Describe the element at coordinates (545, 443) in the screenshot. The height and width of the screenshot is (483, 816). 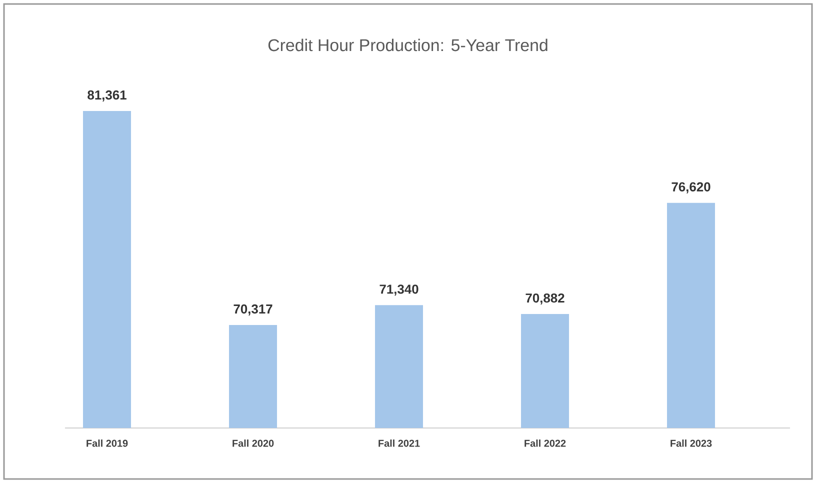
I see `x-tick-label: Fall 2022` at that location.